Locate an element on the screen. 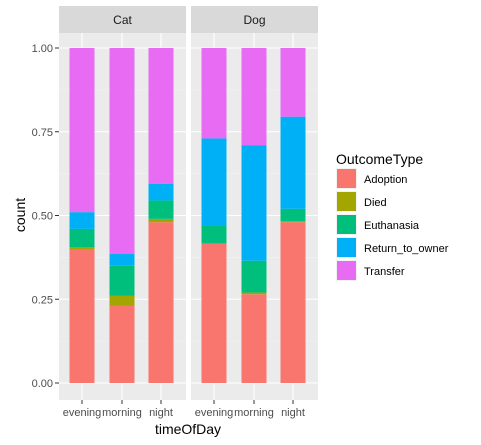  legend-label: Transfer is located at coordinates (384, 272).